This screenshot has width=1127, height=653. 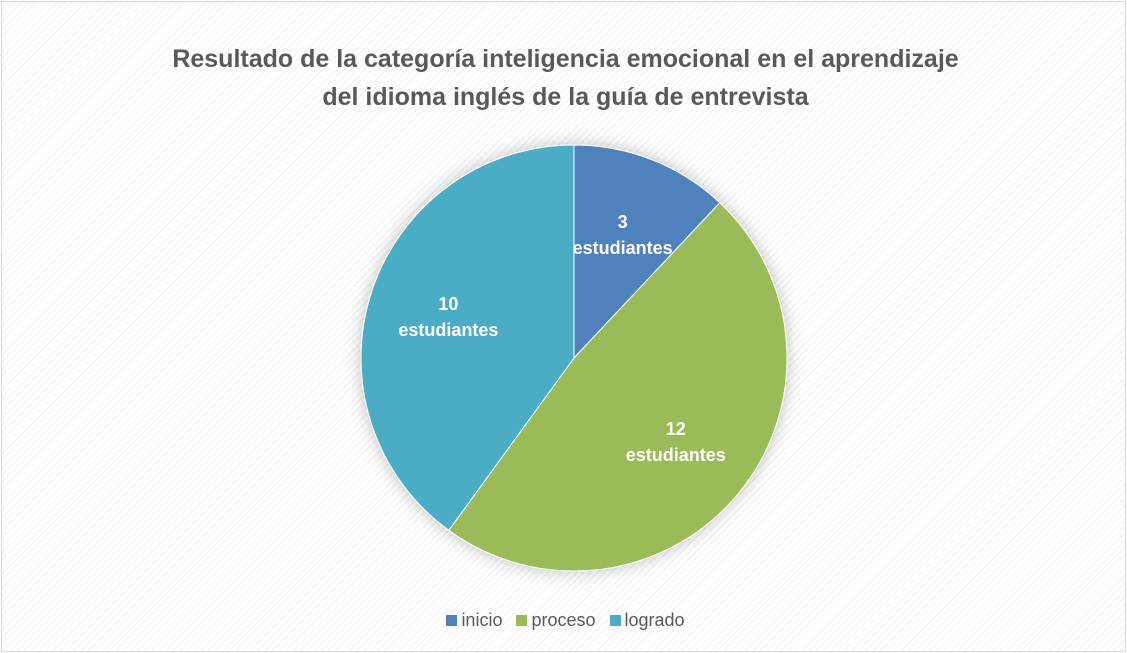 I want to click on legend-item: logrado, so click(x=647, y=620).